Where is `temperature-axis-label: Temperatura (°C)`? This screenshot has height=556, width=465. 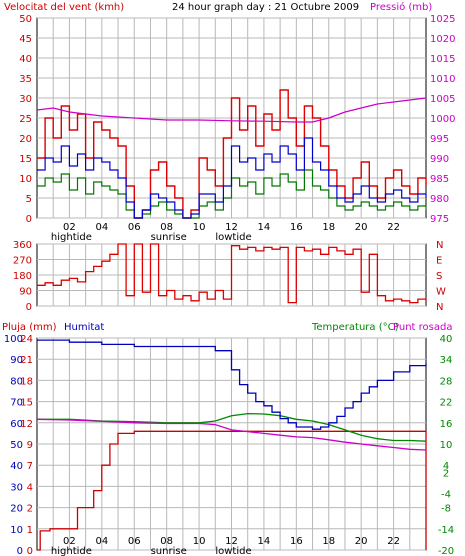 temperature-axis-label: Temperatura (°C) is located at coordinates (355, 327).